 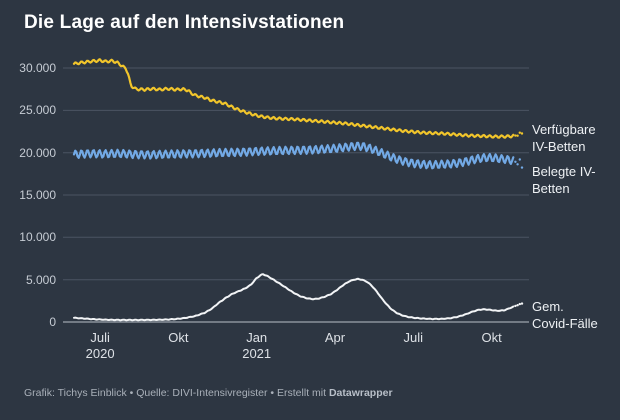 What do you see at coordinates (37, 152) in the screenshot?
I see `y-axis-tick-label: 20.000` at bounding box center [37, 152].